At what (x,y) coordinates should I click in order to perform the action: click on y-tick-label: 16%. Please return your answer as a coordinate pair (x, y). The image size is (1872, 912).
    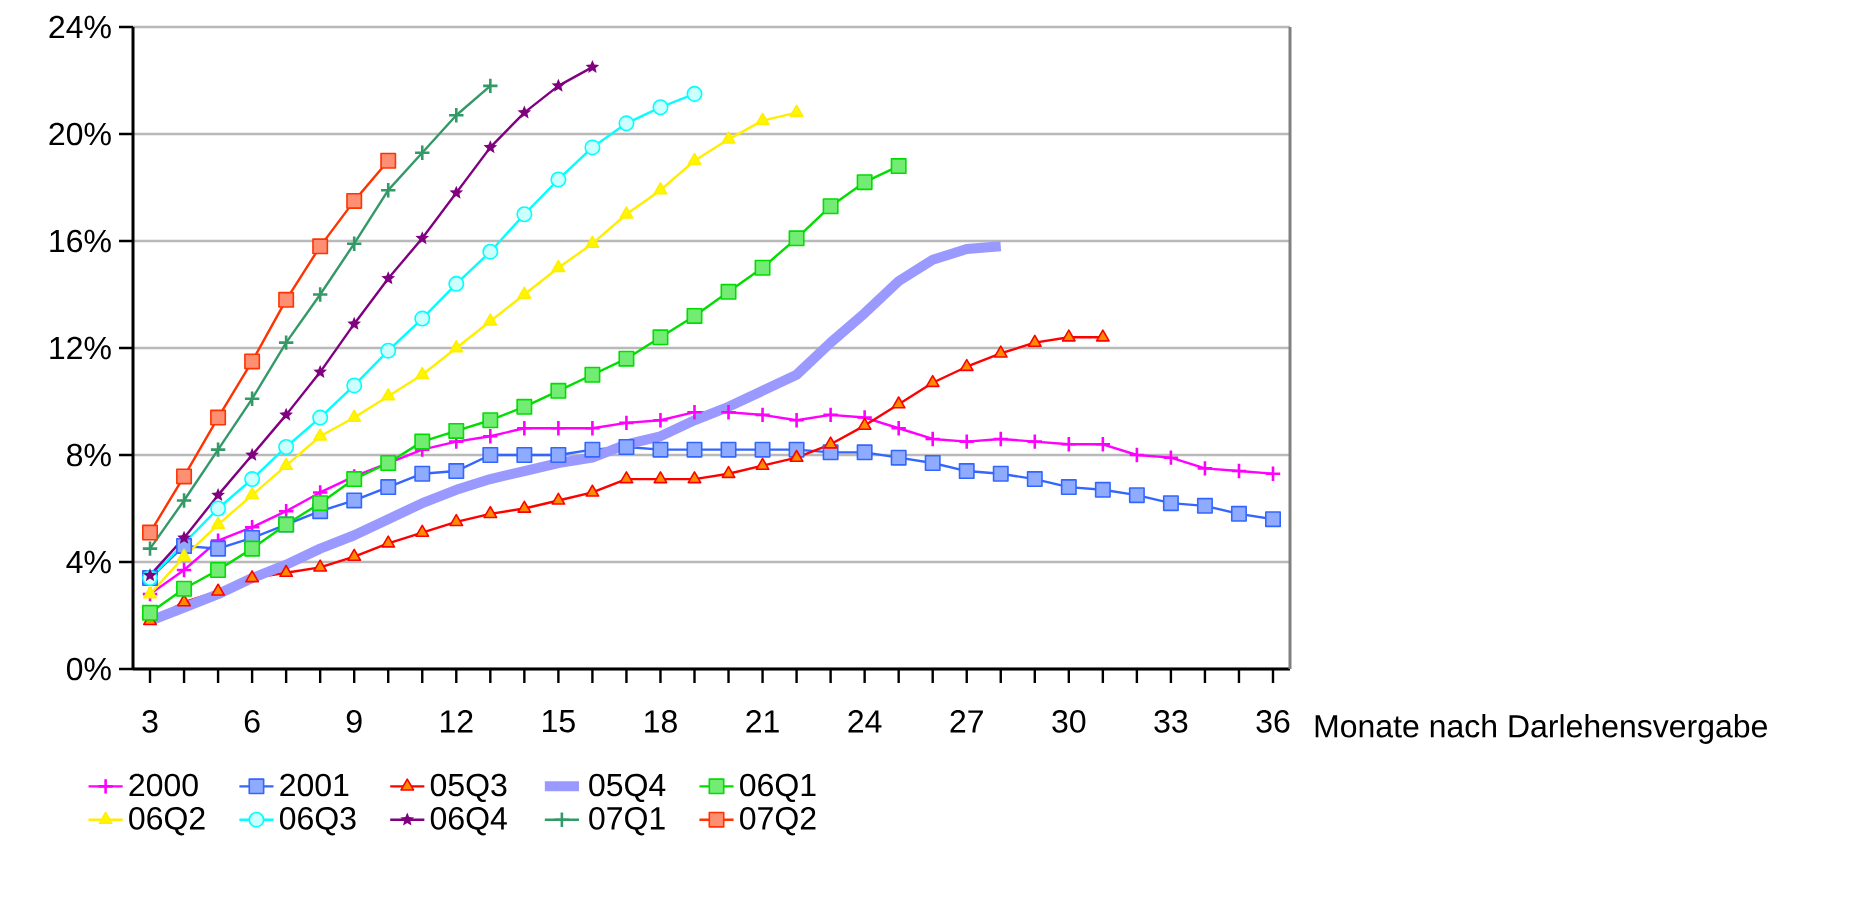
    Looking at the image, I should click on (80, 241).